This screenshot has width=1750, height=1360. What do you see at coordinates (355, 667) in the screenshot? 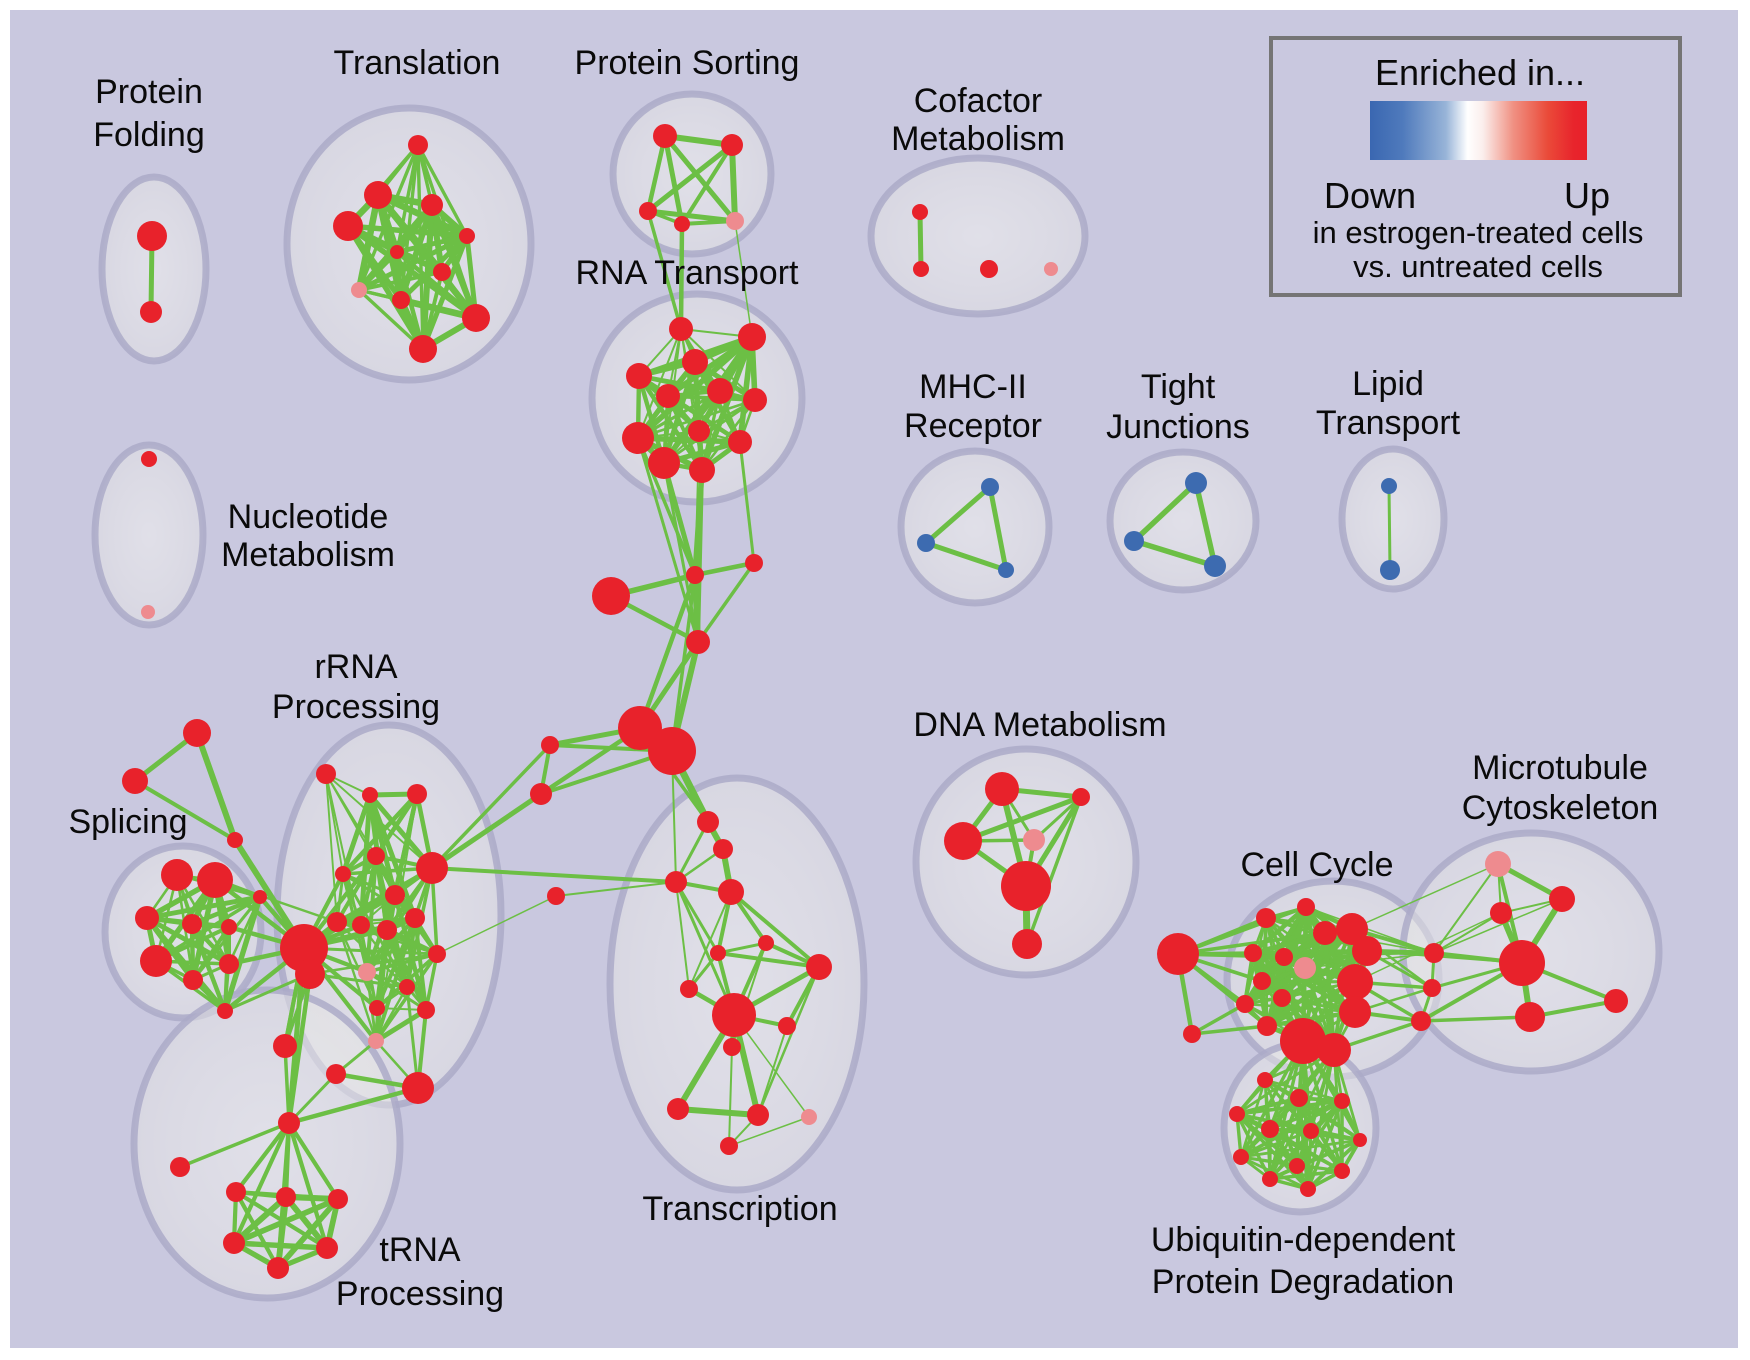
I see `svg-text: rRNA` at bounding box center [355, 667].